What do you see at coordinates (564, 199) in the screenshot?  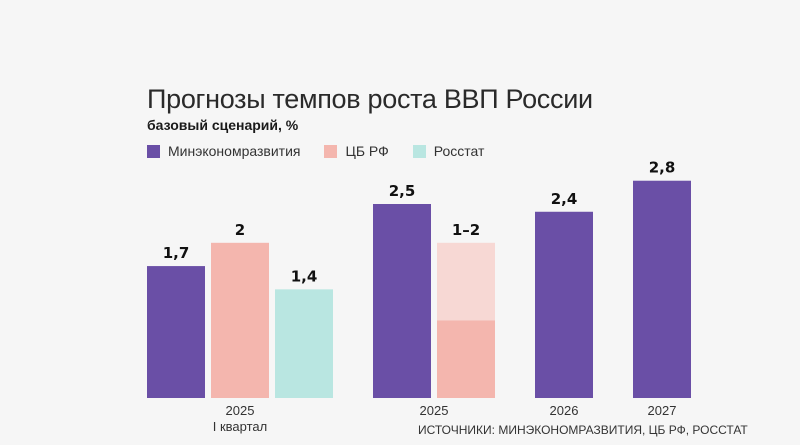 I see `bar-value-label: 2,4` at bounding box center [564, 199].